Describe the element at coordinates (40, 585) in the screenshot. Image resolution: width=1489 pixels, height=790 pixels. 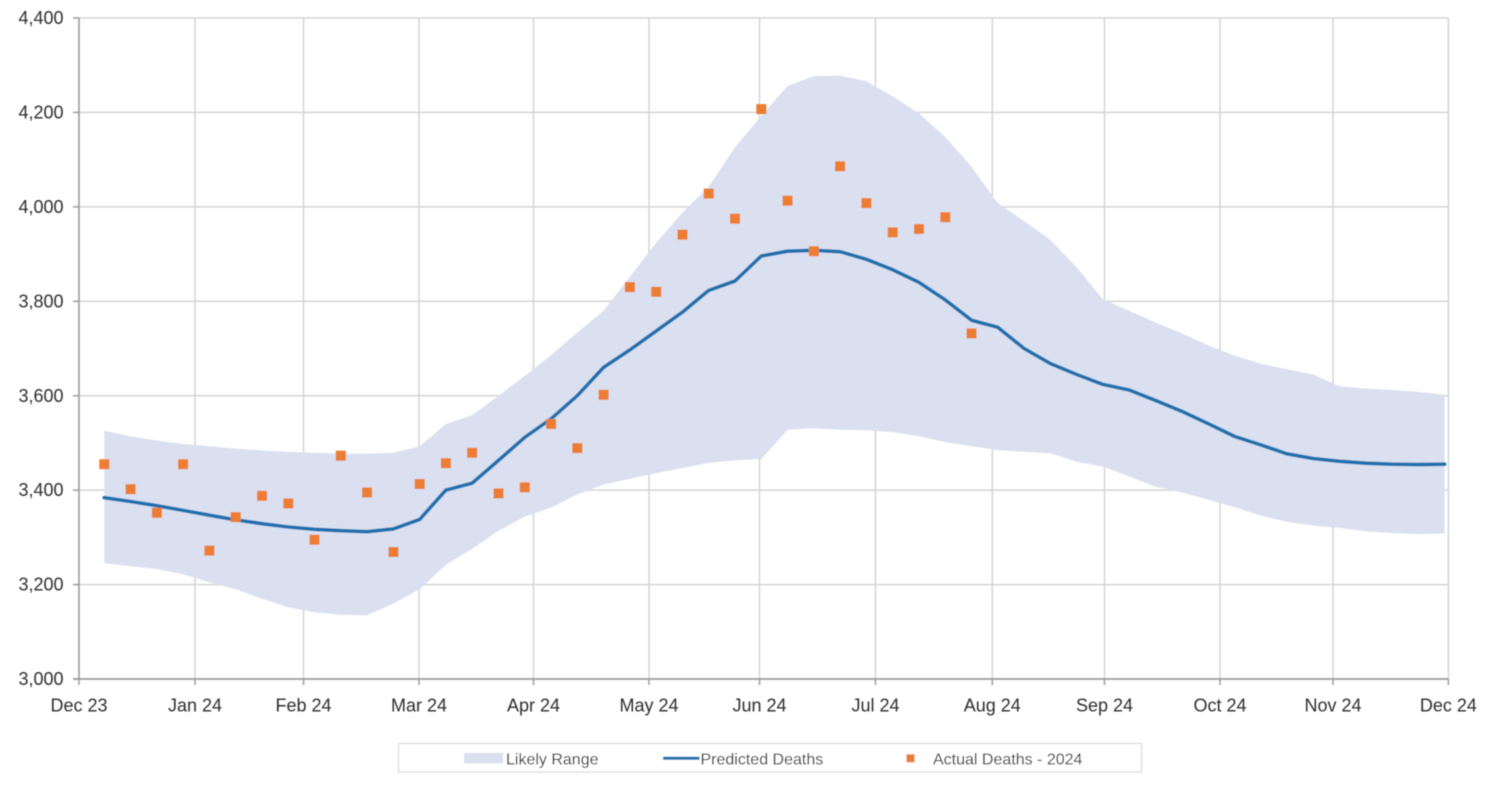
I see `svg-text: 3,200` at that location.